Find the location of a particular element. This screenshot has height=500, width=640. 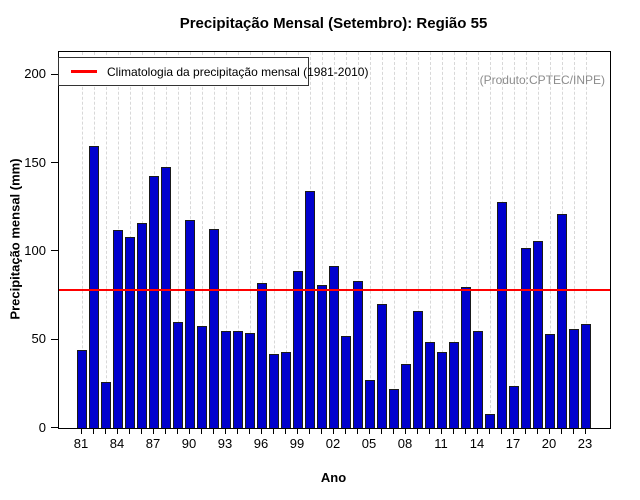

bar-2016 is located at coordinates (502, 315).